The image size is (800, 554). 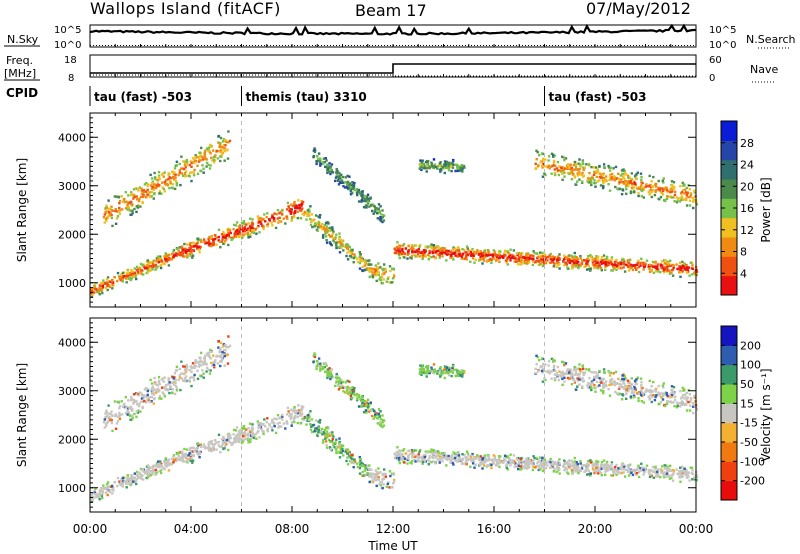 I want to click on colorbar-swatch, so click(x=729, y=227).